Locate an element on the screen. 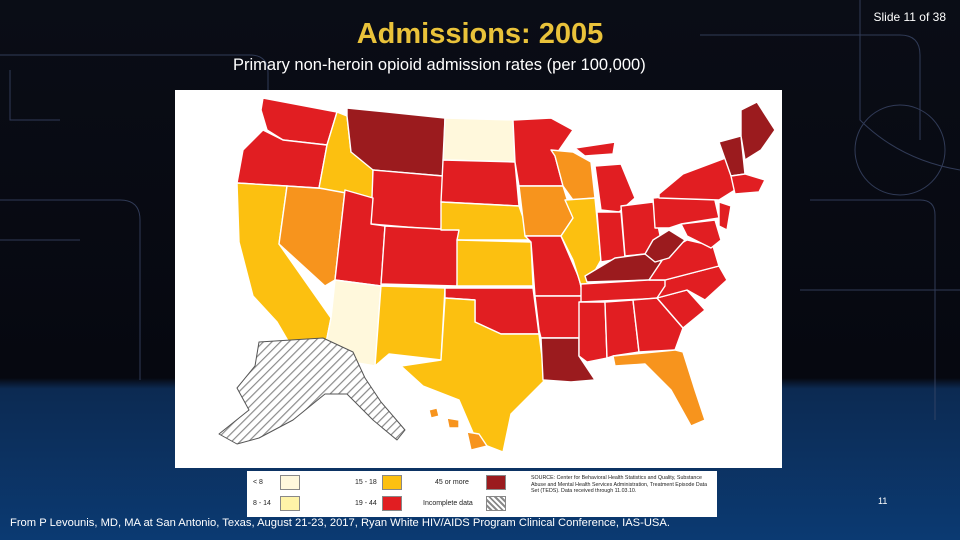  legend-item: Incomplete data is located at coordinates (464, 503).